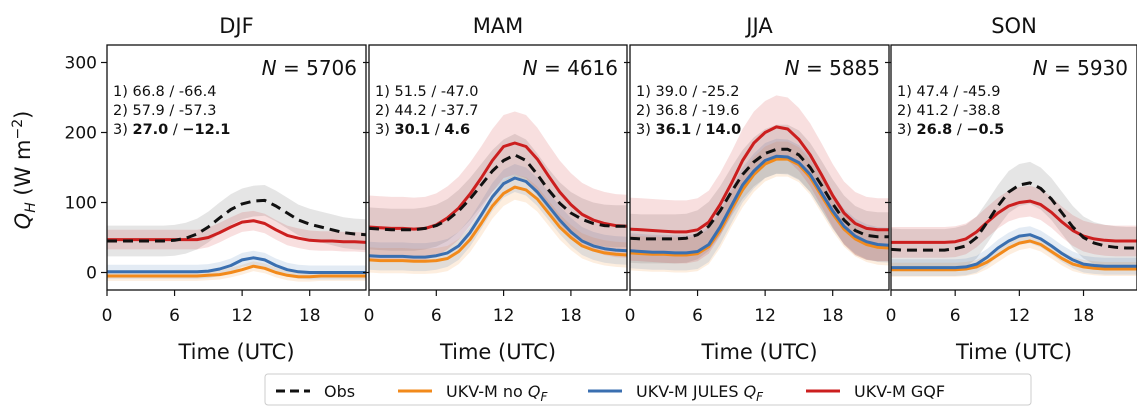  What do you see at coordinates (832, 68) in the screenshot?
I see `n-count-label: N = 5885` at bounding box center [832, 68].